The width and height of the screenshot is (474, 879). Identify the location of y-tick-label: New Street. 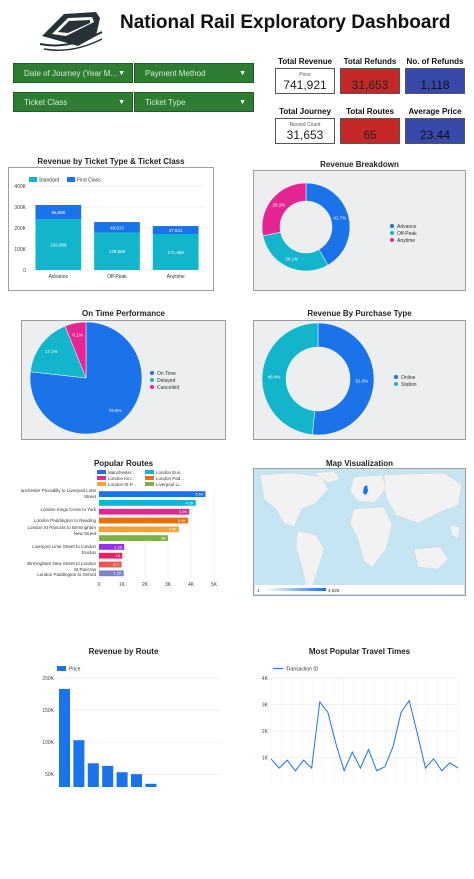
(85, 533).